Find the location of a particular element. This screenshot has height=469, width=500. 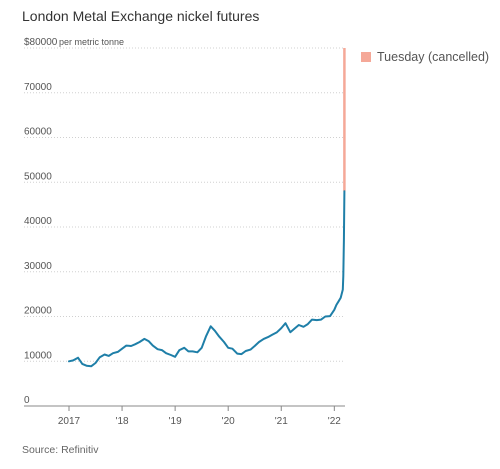

y-unit-label: per metric tonne is located at coordinates (91, 42).